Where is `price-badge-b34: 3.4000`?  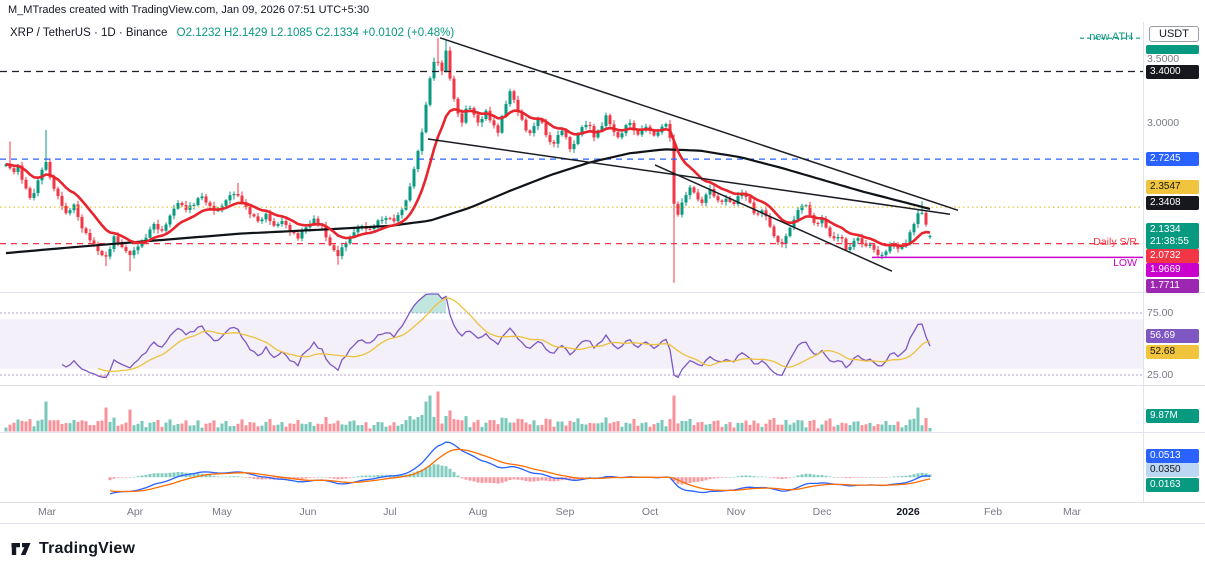 price-badge-b34: 3.4000 is located at coordinates (1172, 72).